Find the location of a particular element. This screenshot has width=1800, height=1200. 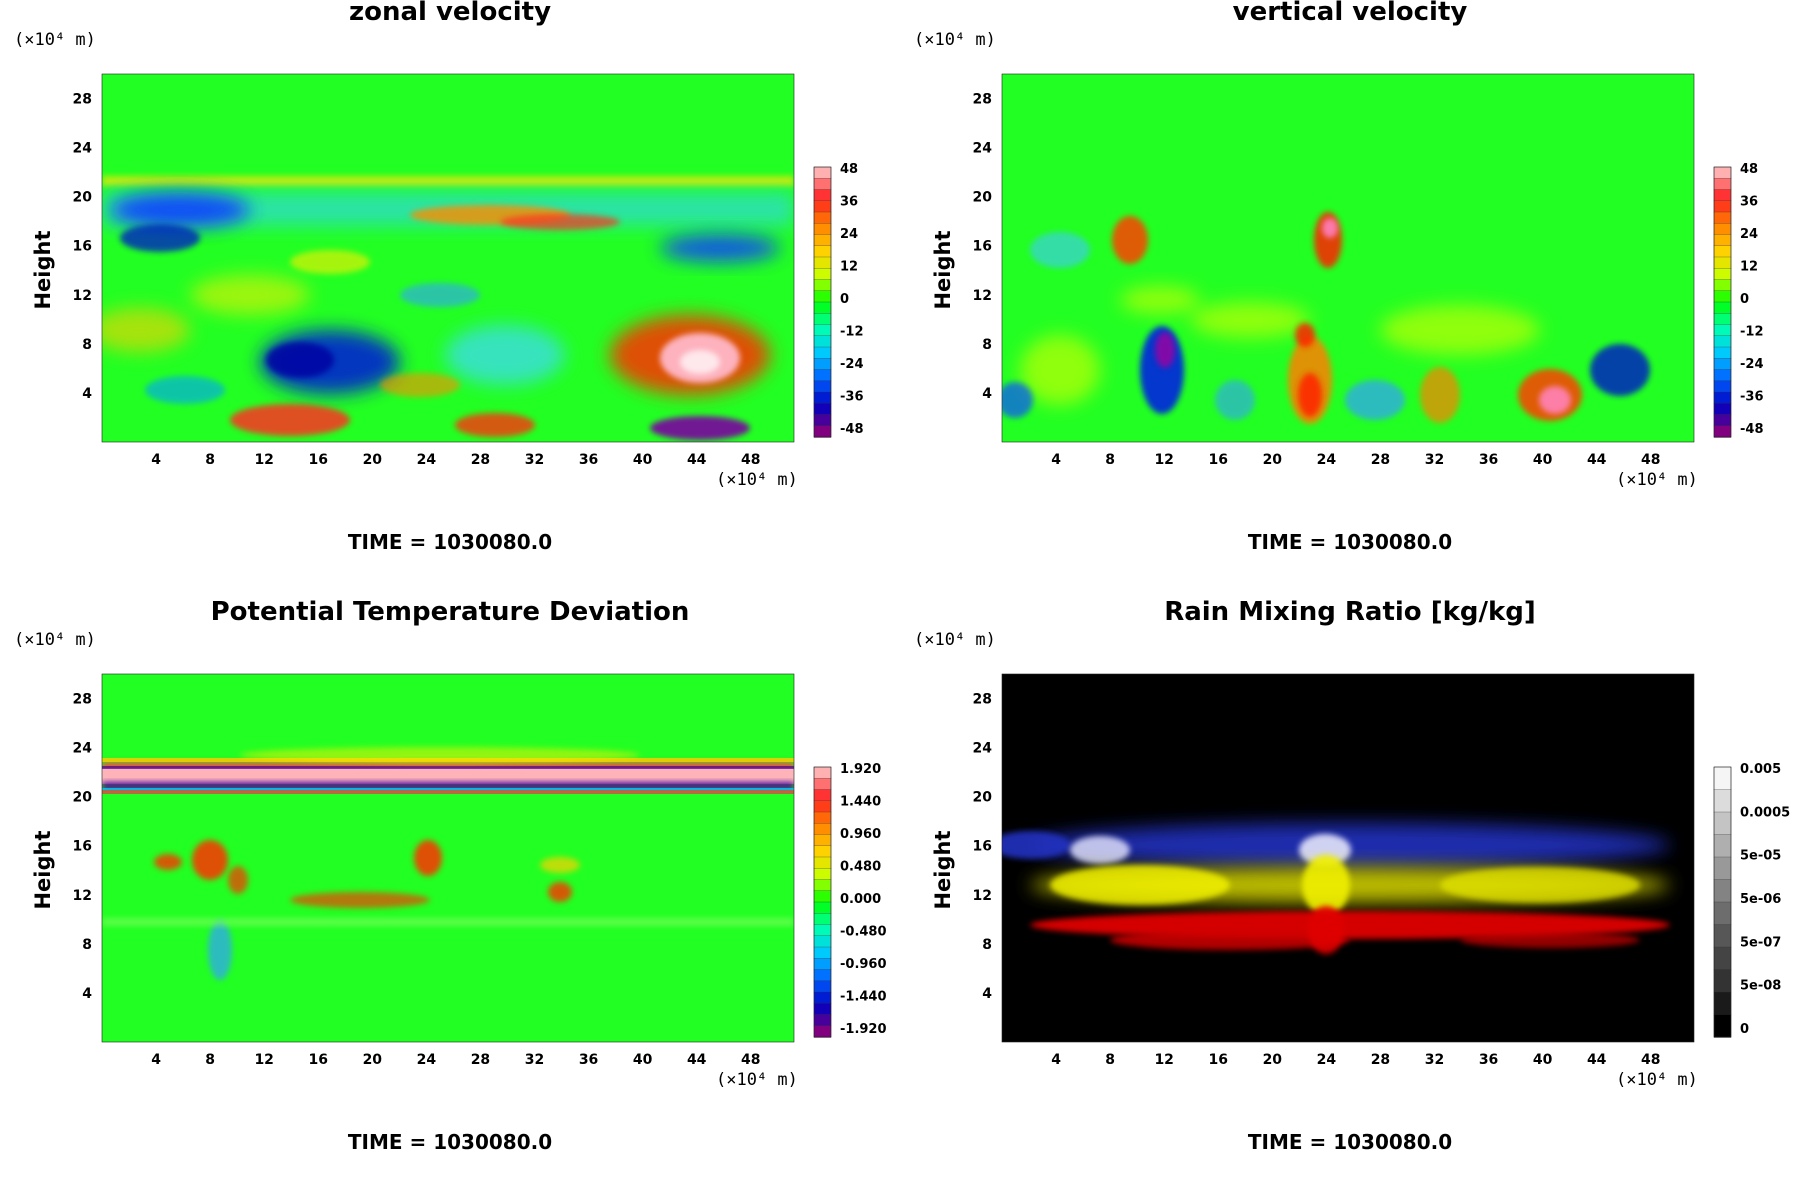

colorbar-tick-label: -1.920 is located at coordinates (863, 1029).